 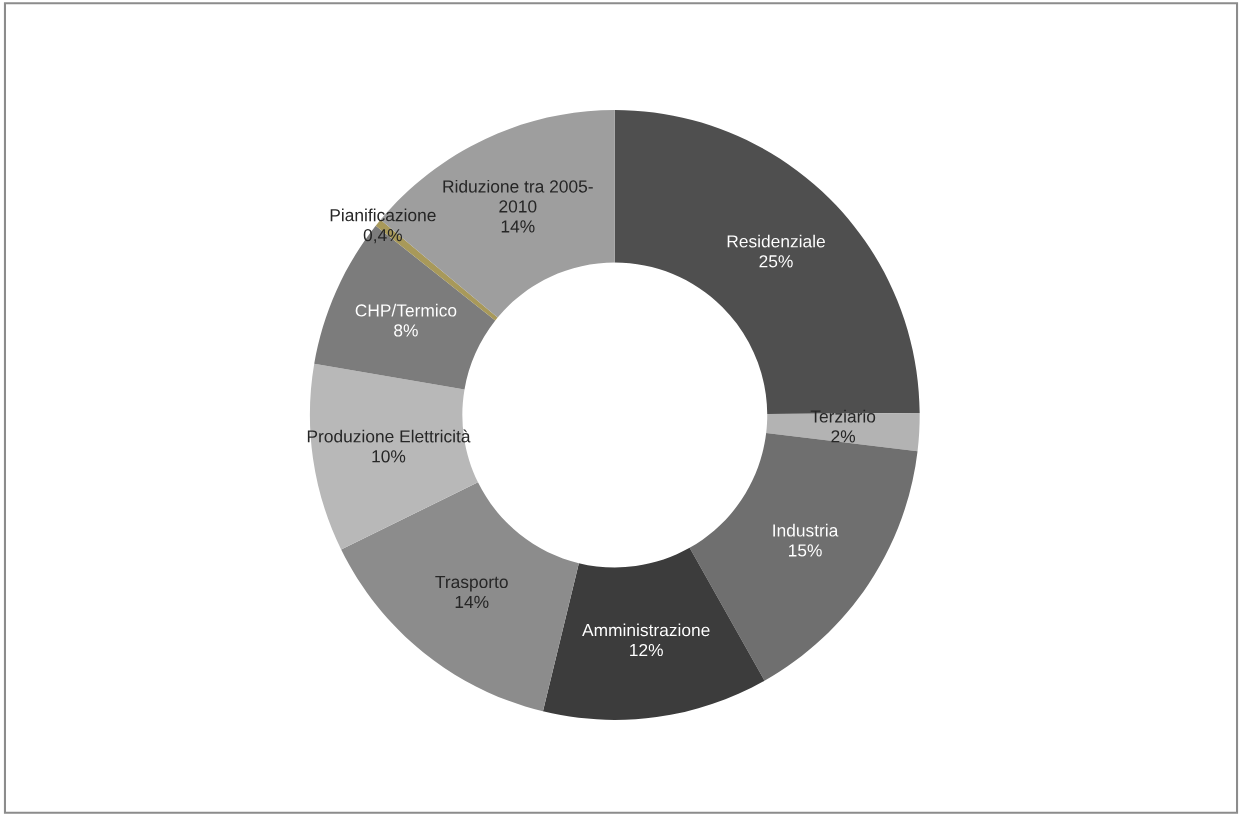 What do you see at coordinates (806, 530) in the screenshot?
I see `slice-label: Industria` at bounding box center [806, 530].